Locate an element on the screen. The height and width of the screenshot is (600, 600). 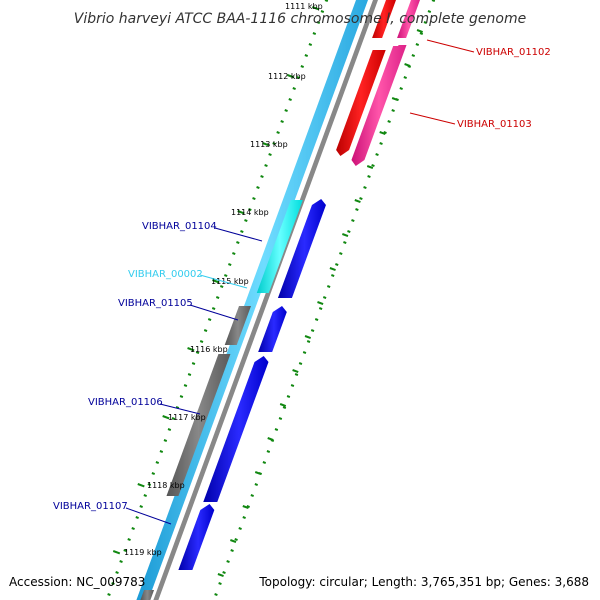
gene-vibhar-01103-block is located at coordinates (408, 19).